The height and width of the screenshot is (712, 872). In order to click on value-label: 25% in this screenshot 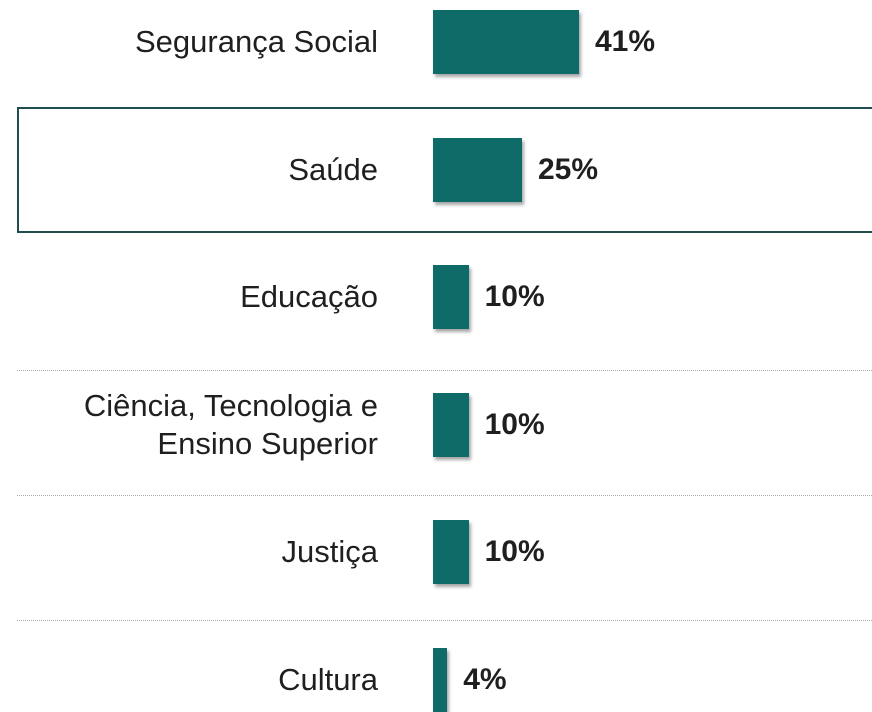, I will do `click(568, 169)`.